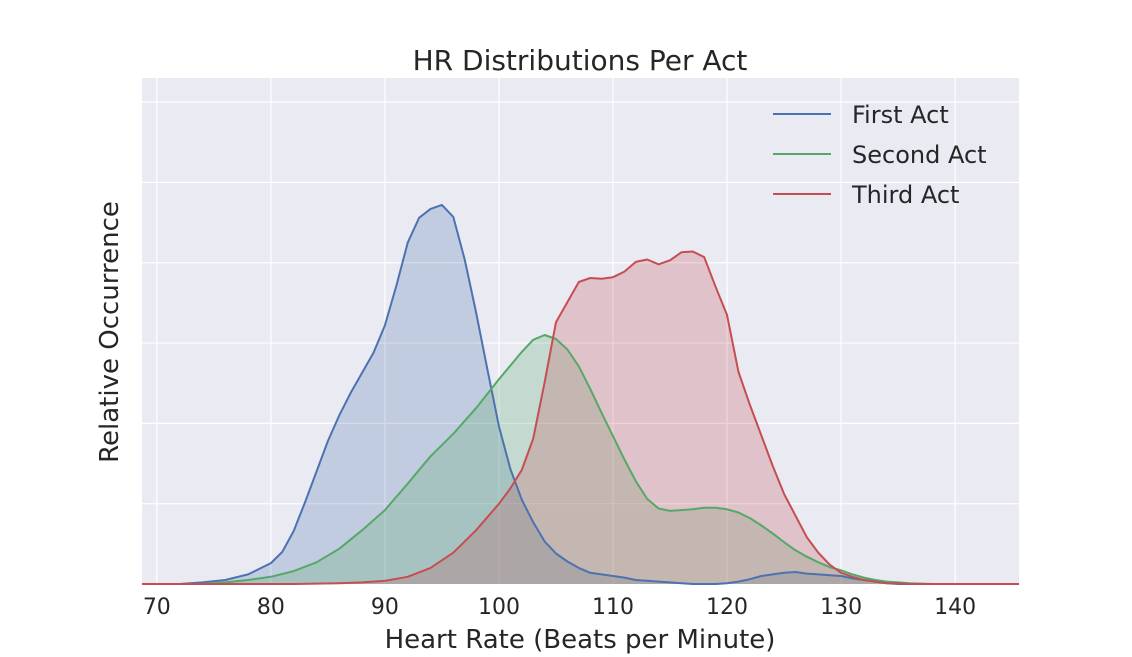 Image resolution: width=1132 pixels, height=657 pixels. What do you see at coordinates (613, 607) in the screenshot?
I see `x-tick-label-110: 110` at bounding box center [613, 607].